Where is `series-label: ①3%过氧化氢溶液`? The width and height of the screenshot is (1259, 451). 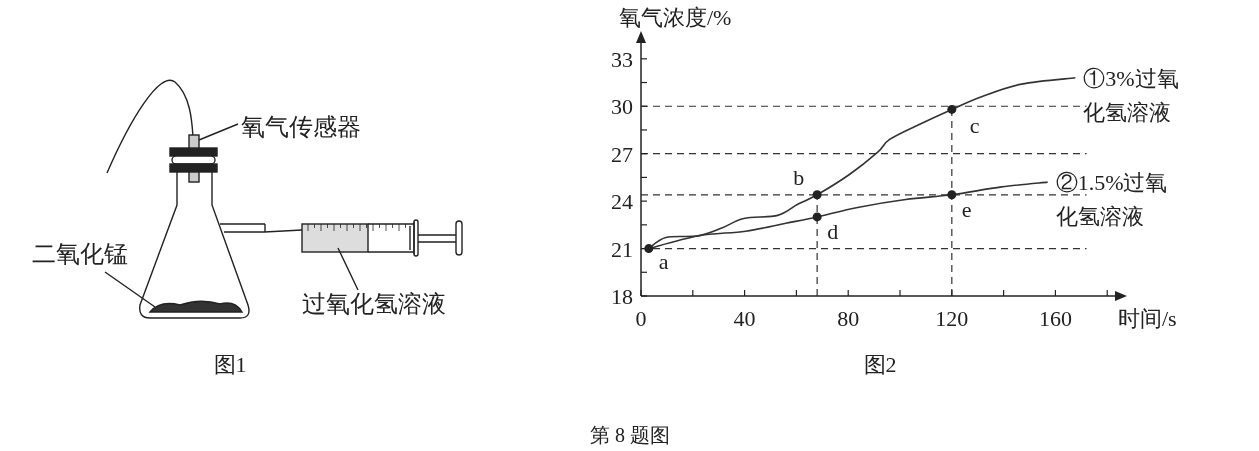
series-label: ①3%过氧化氢溶液 is located at coordinates (1131, 95).